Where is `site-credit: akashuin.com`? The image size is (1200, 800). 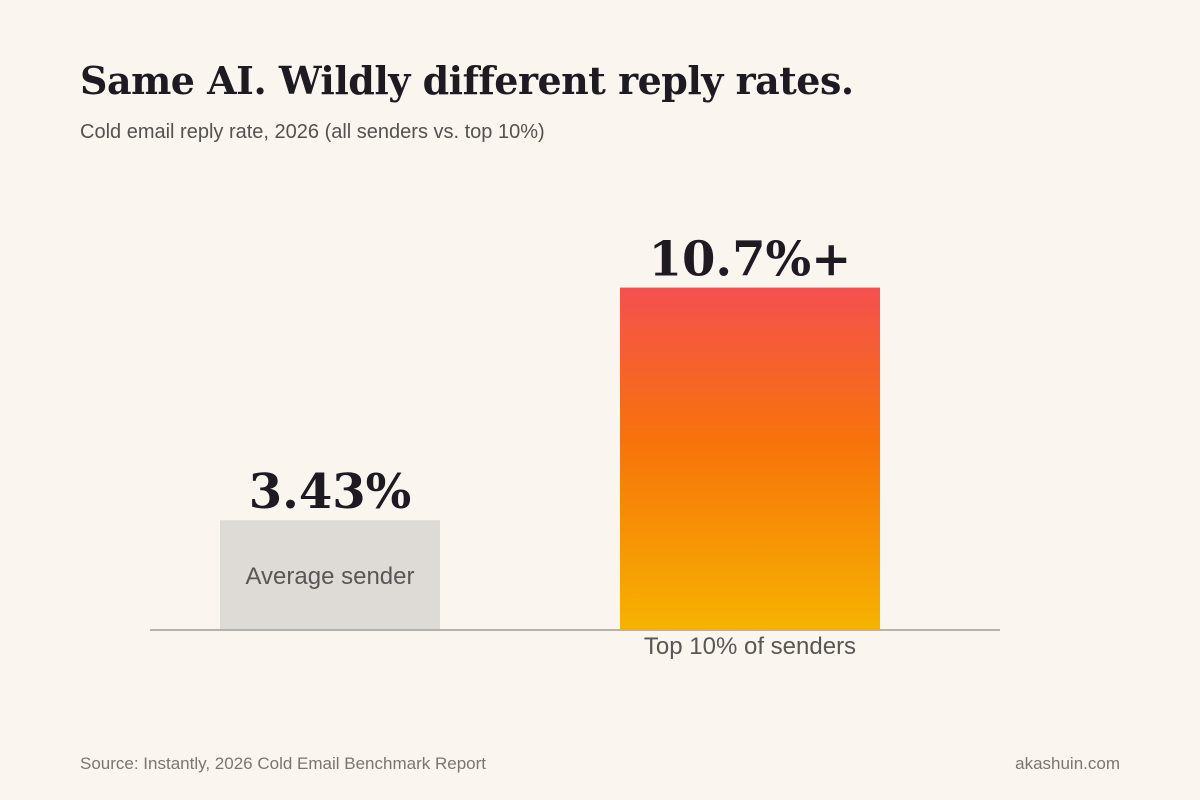 site-credit: akashuin.com is located at coordinates (1067, 763).